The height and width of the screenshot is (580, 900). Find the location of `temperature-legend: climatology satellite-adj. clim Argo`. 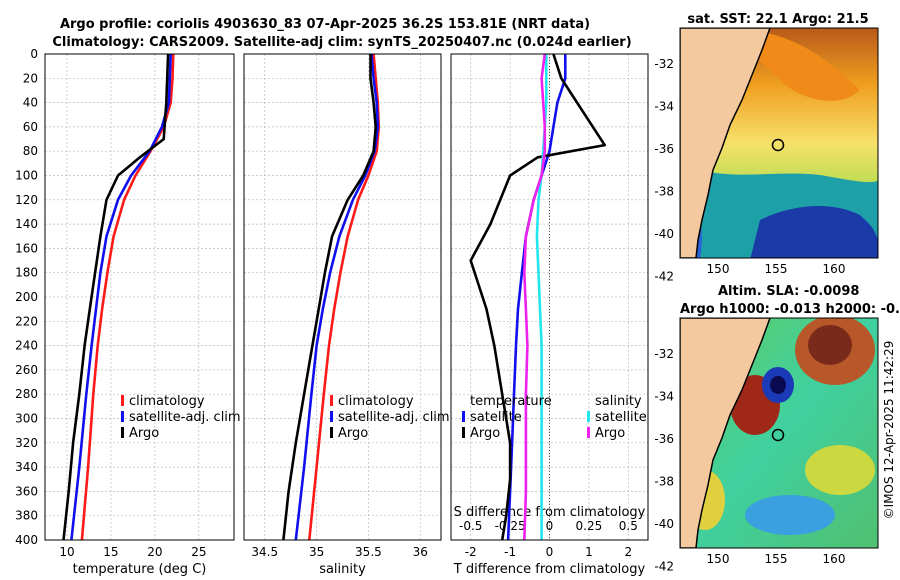

temperature-legend: climatology satellite-adj. clim Argo is located at coordinates (181, 417).